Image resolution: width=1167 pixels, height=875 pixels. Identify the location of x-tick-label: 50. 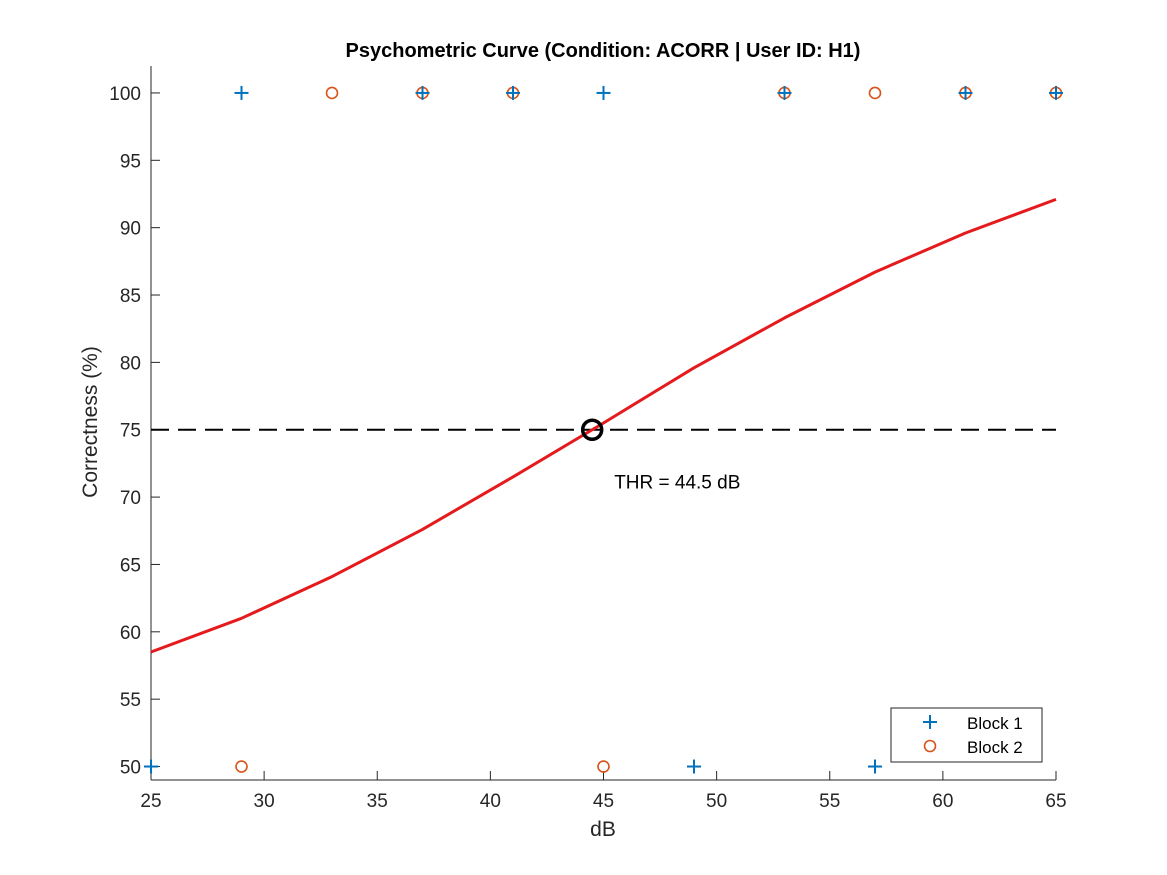
(716, 801).